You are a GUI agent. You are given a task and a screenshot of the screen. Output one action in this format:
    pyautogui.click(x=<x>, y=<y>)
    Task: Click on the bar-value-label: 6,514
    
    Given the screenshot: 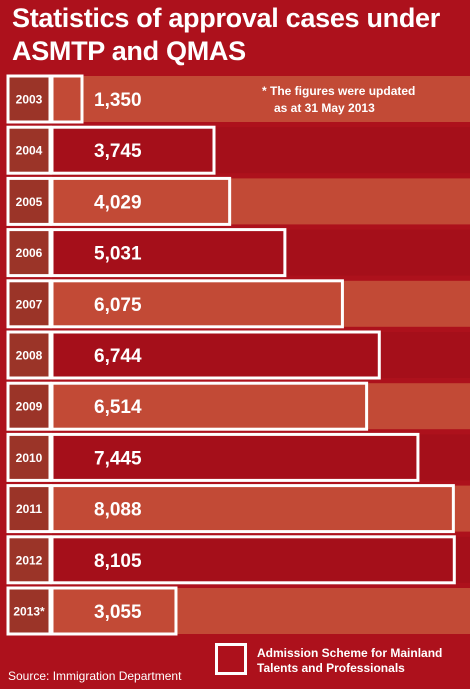 What is the action you would take?
    pyautogui.click(x=118, y=407)
    